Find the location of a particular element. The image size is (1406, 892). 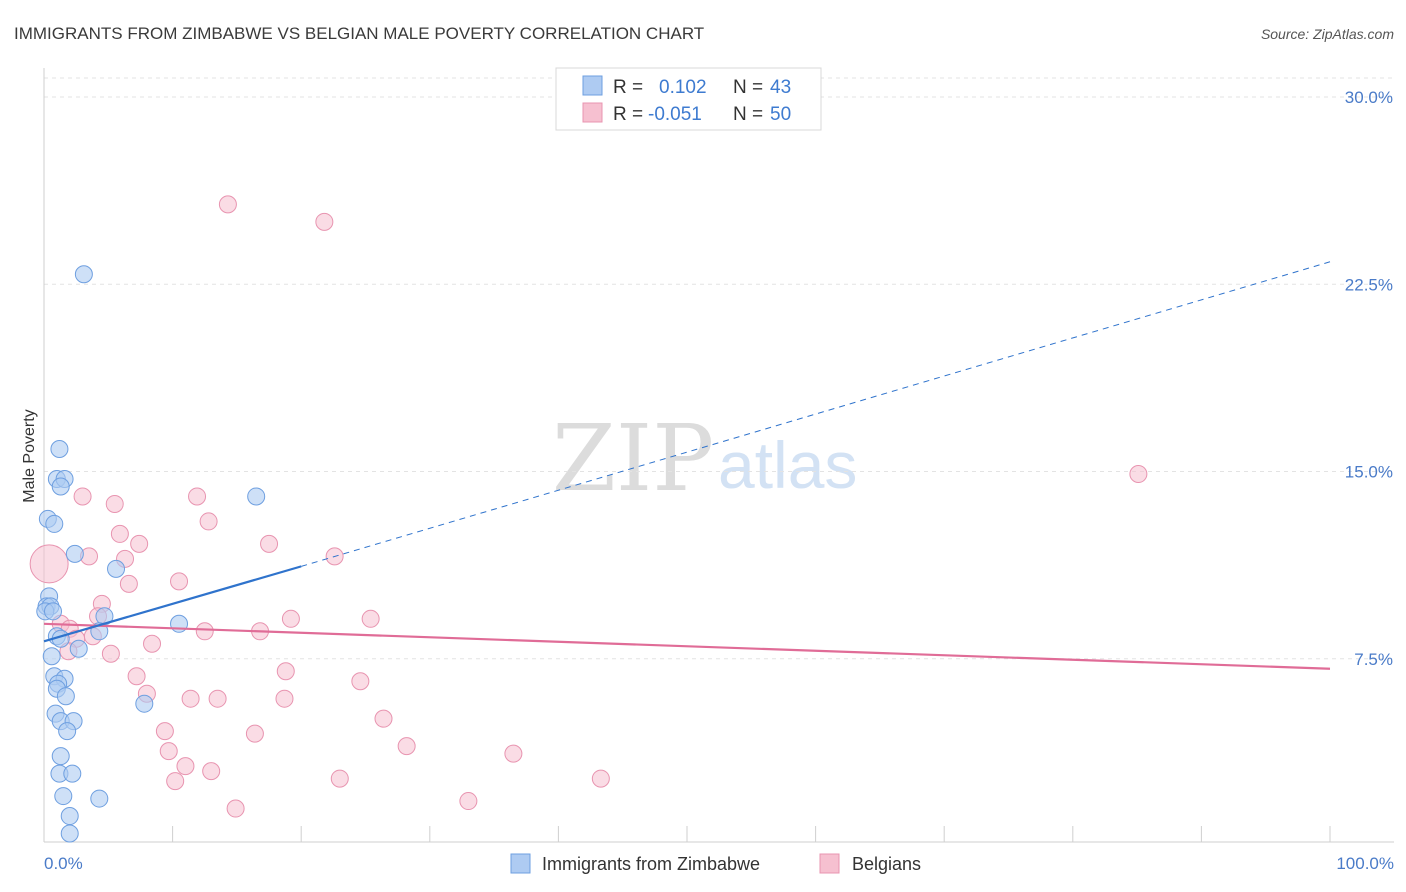

series-immigrants-from-zimbabwe is located at coordinates (151, 554).